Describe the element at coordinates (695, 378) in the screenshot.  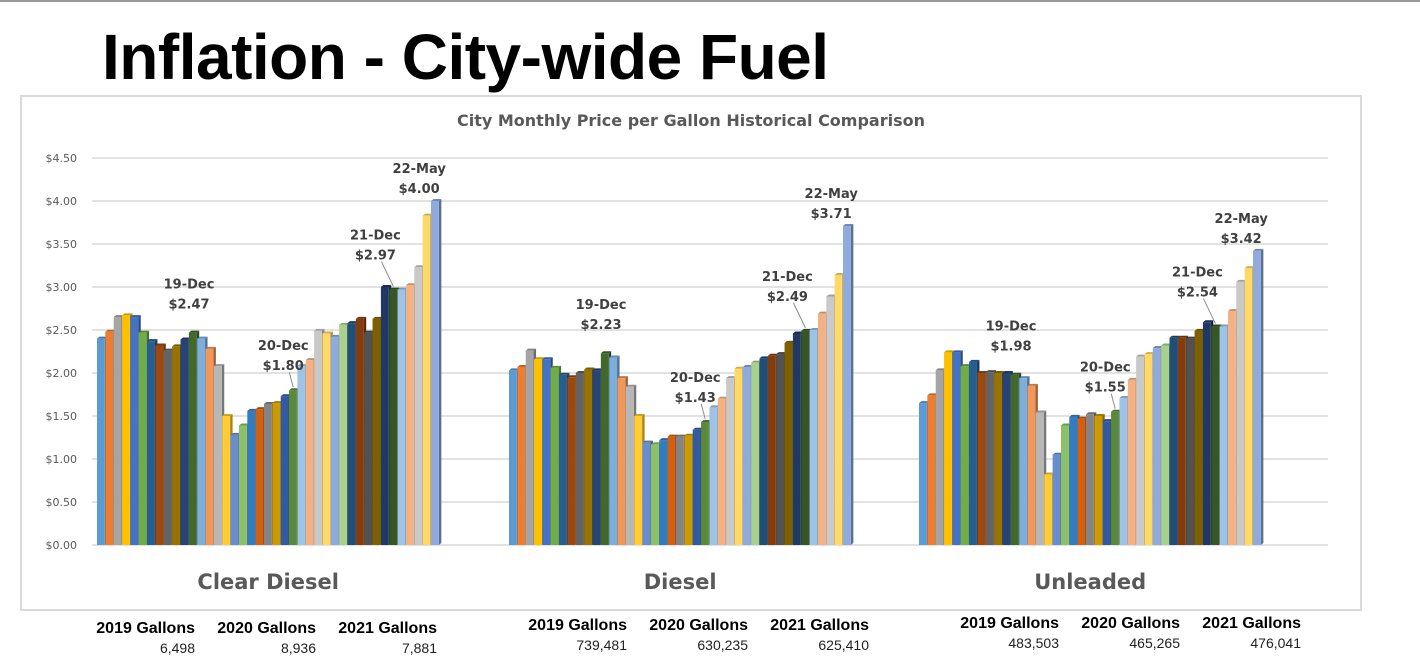
I see `annotation-date: 20-Dec` at that location.